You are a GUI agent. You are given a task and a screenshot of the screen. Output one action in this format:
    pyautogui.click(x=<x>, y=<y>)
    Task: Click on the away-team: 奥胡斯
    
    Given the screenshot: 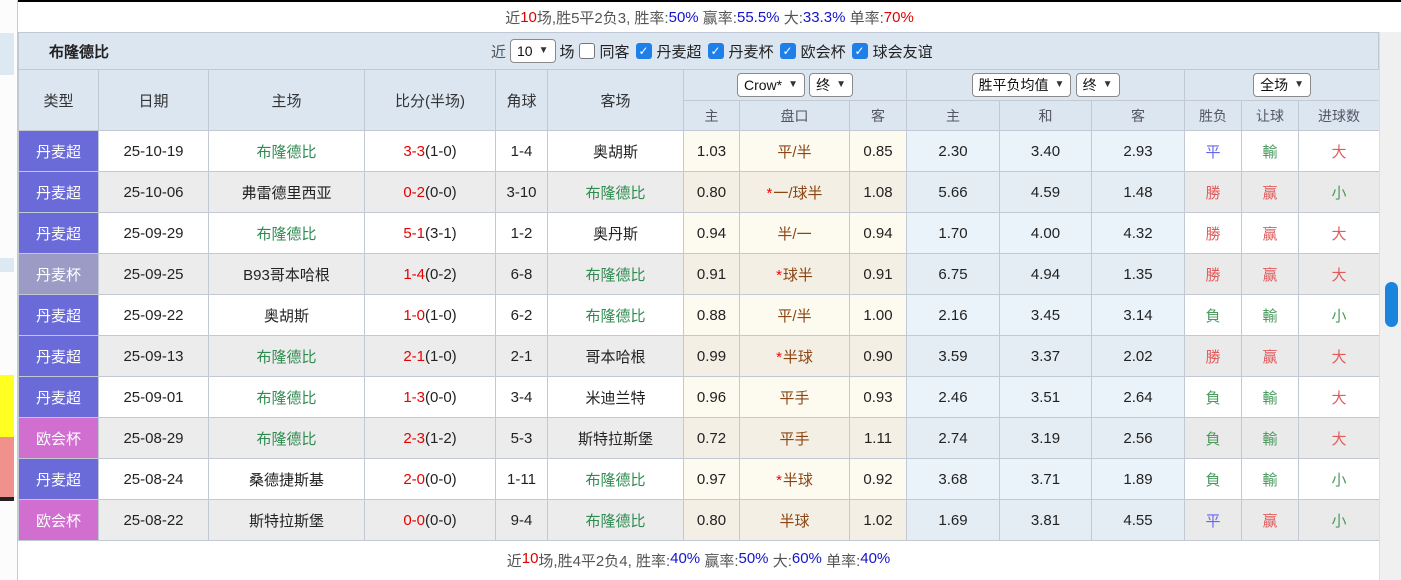 What is the action you would take?
    pyautogui.click(x=615, y=151)
    